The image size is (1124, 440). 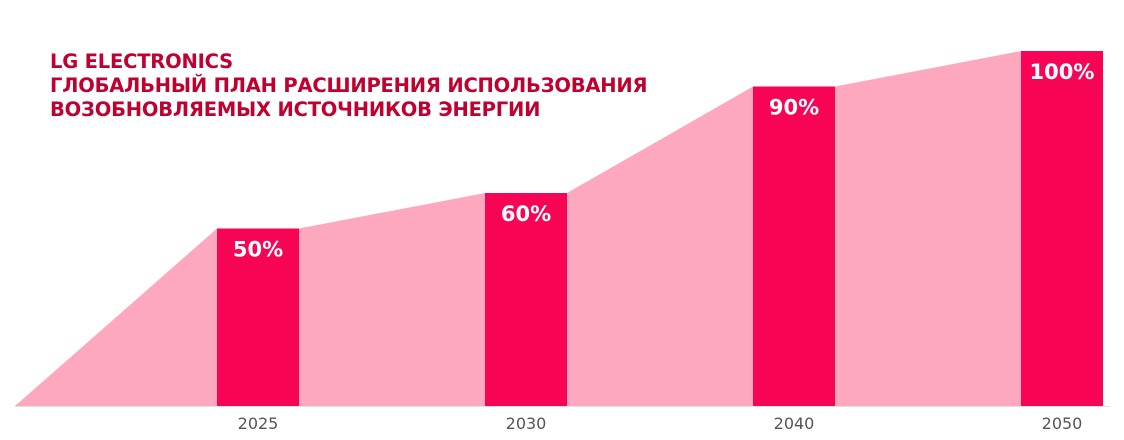 I want to click on x-tick-label-2030: 2030, so click(x=526, y=423).